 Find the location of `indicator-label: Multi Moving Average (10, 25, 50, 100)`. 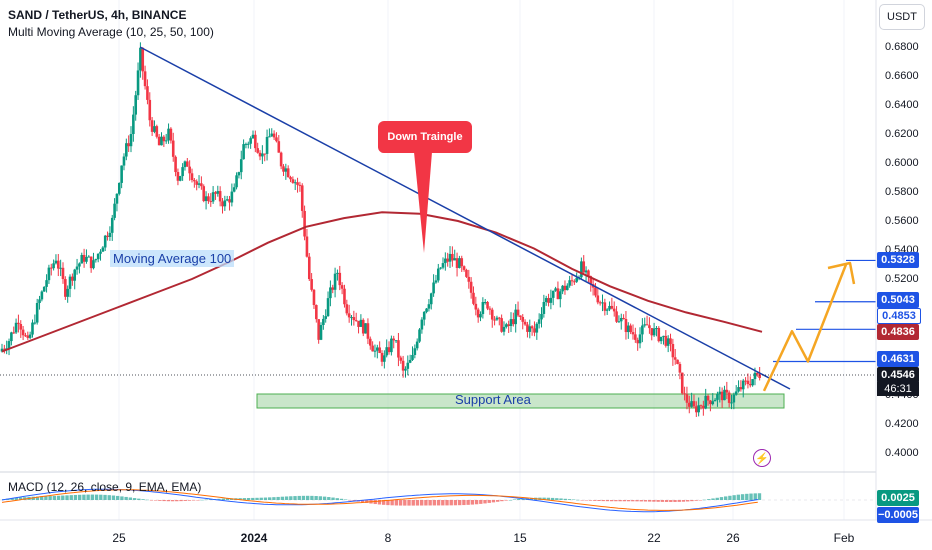

indicator-label: Multi Moving Average (10, 25, 50, 100) is located at coordinates (111, 32).